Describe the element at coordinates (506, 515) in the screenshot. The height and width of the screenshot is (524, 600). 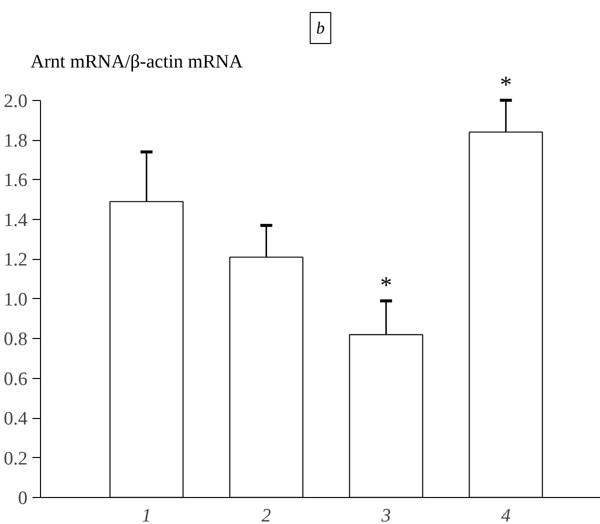
I see `x-tick-label: 4` at that location.